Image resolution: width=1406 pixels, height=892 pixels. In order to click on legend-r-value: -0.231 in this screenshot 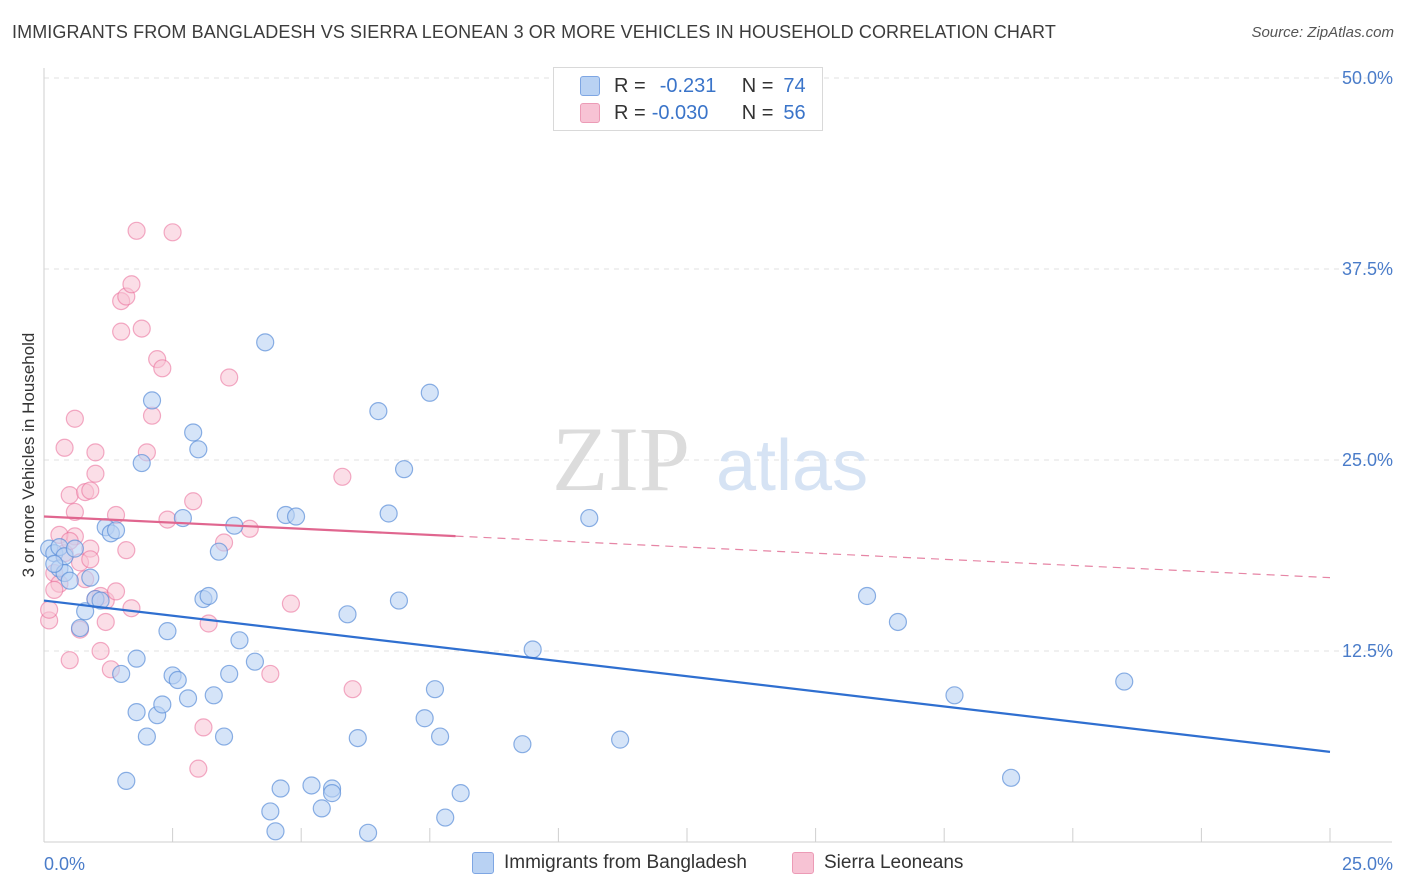, I will do `click(688, 85)`.